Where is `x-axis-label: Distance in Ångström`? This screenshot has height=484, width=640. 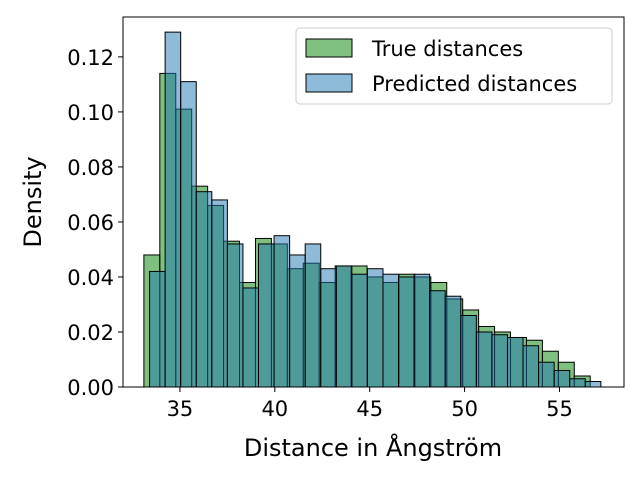 x-axis-label: Distance in Ångström is located at coordinates (373, 447).